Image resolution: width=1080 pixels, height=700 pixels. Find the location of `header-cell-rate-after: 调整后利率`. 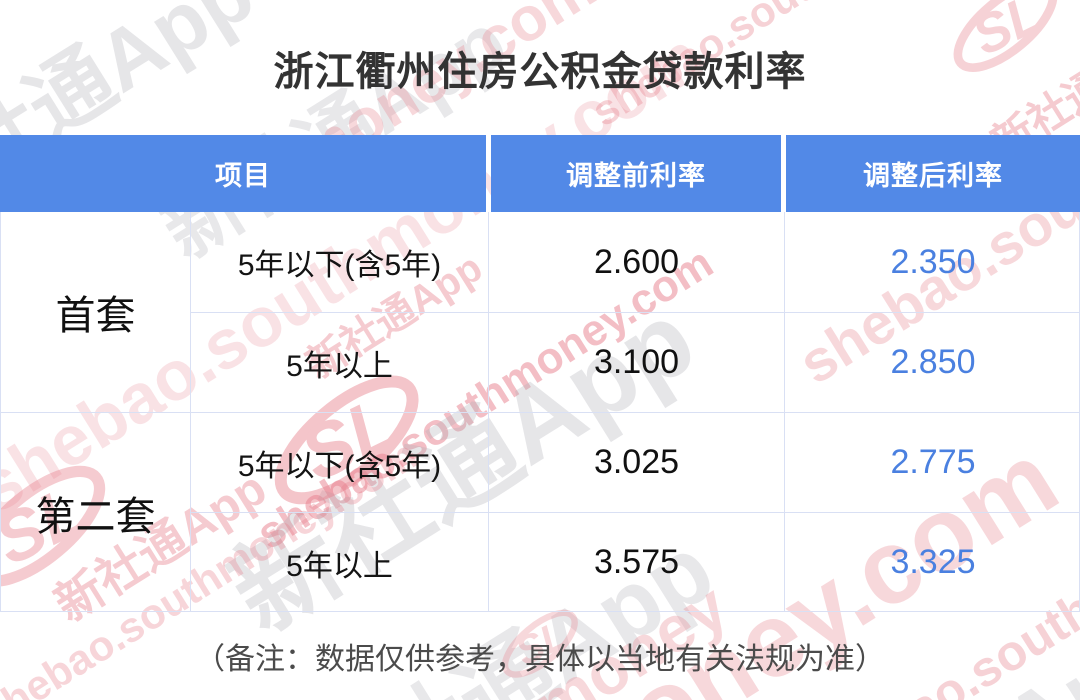

header-cell-rate-after: 调整后利率 is located at coordinates (933, 173).